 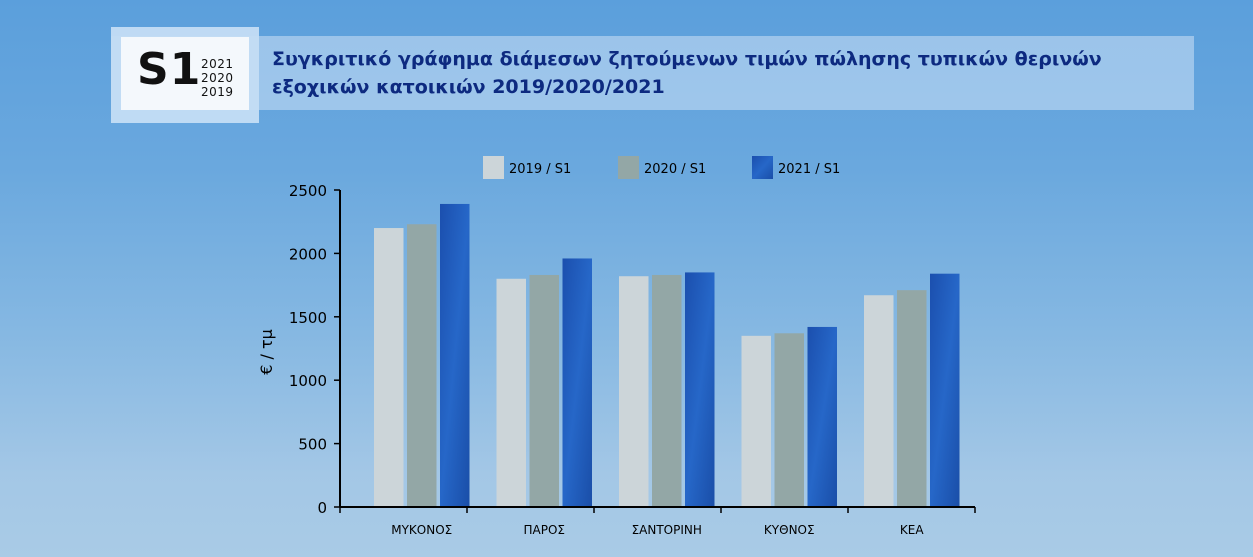 I want to click on x-tick-label: ΜΥΚΟΝΟΣ, so click(x=421, y=530).